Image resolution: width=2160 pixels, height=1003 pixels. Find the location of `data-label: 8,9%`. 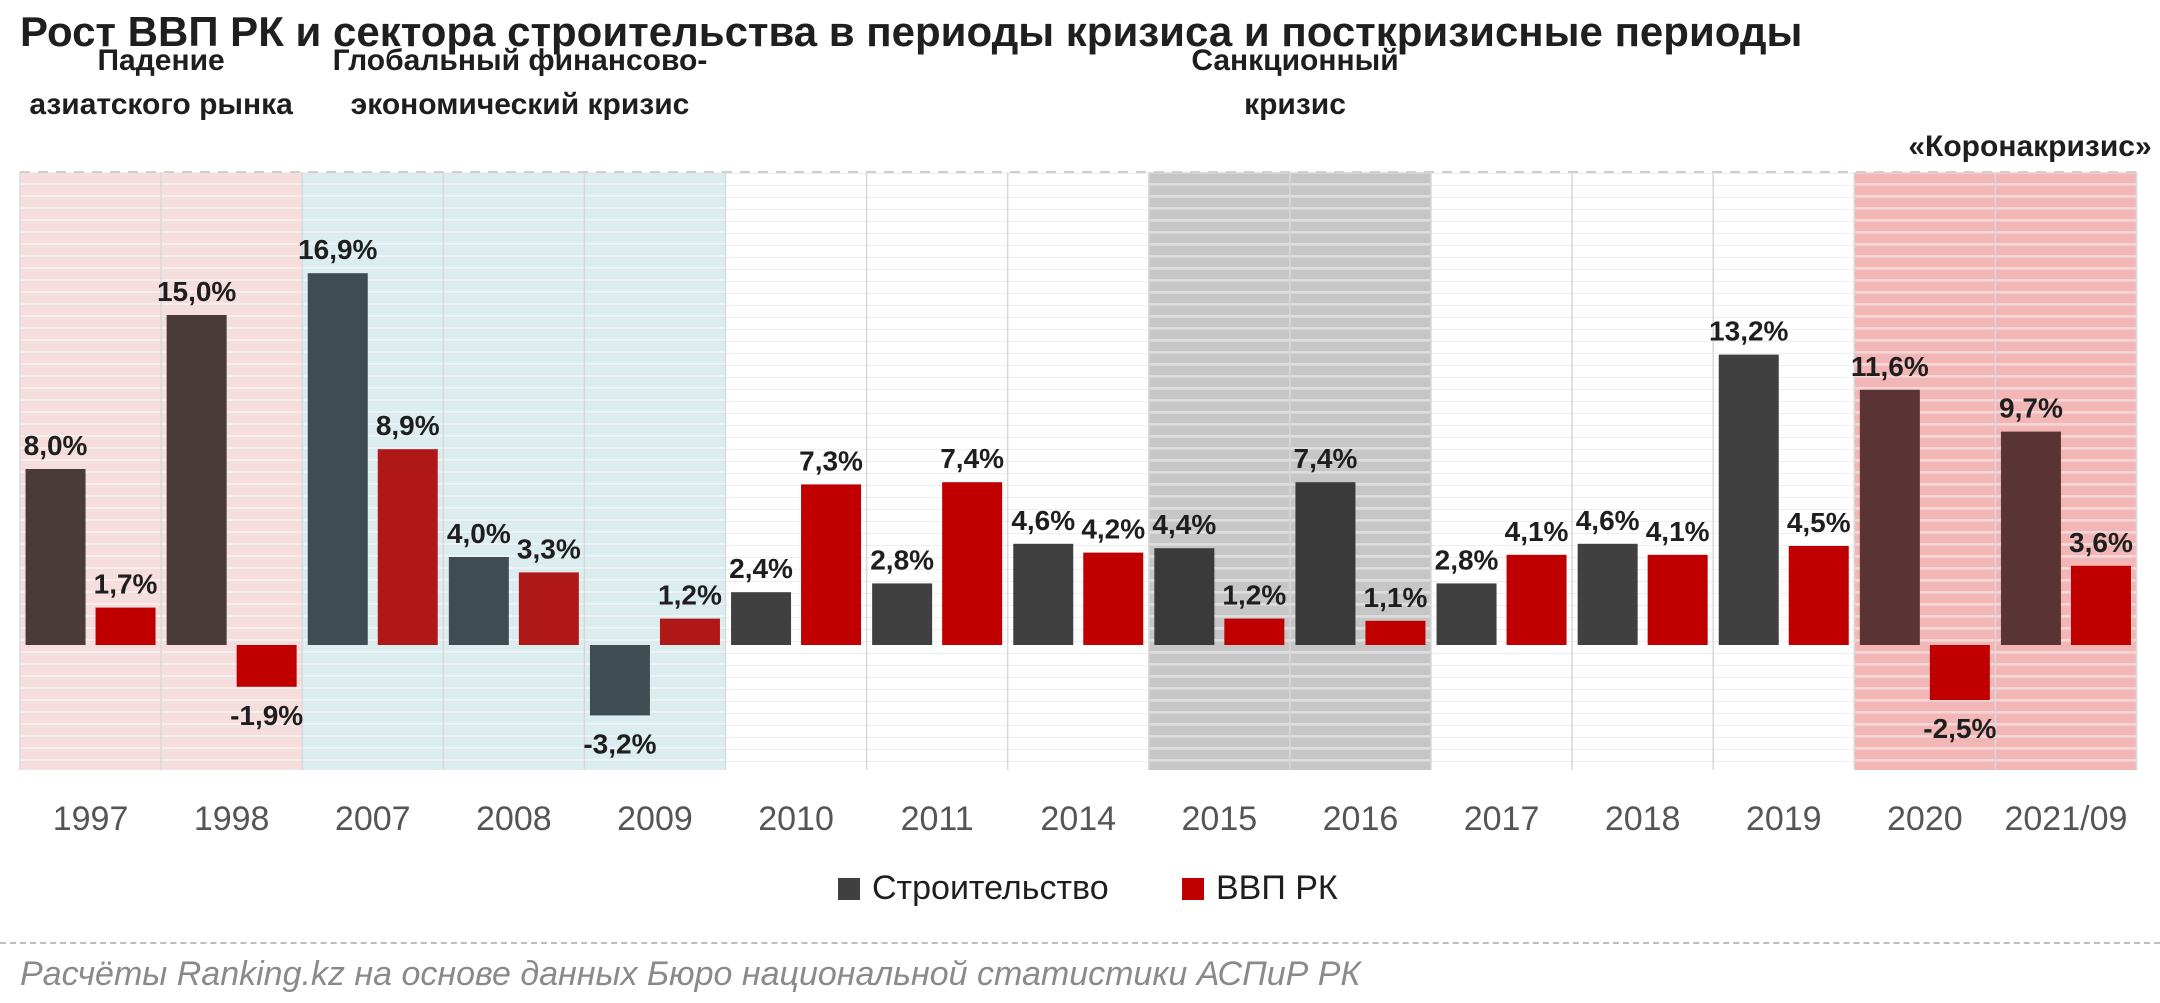

data-label: 8,9% is located at coordinates (408, 425).